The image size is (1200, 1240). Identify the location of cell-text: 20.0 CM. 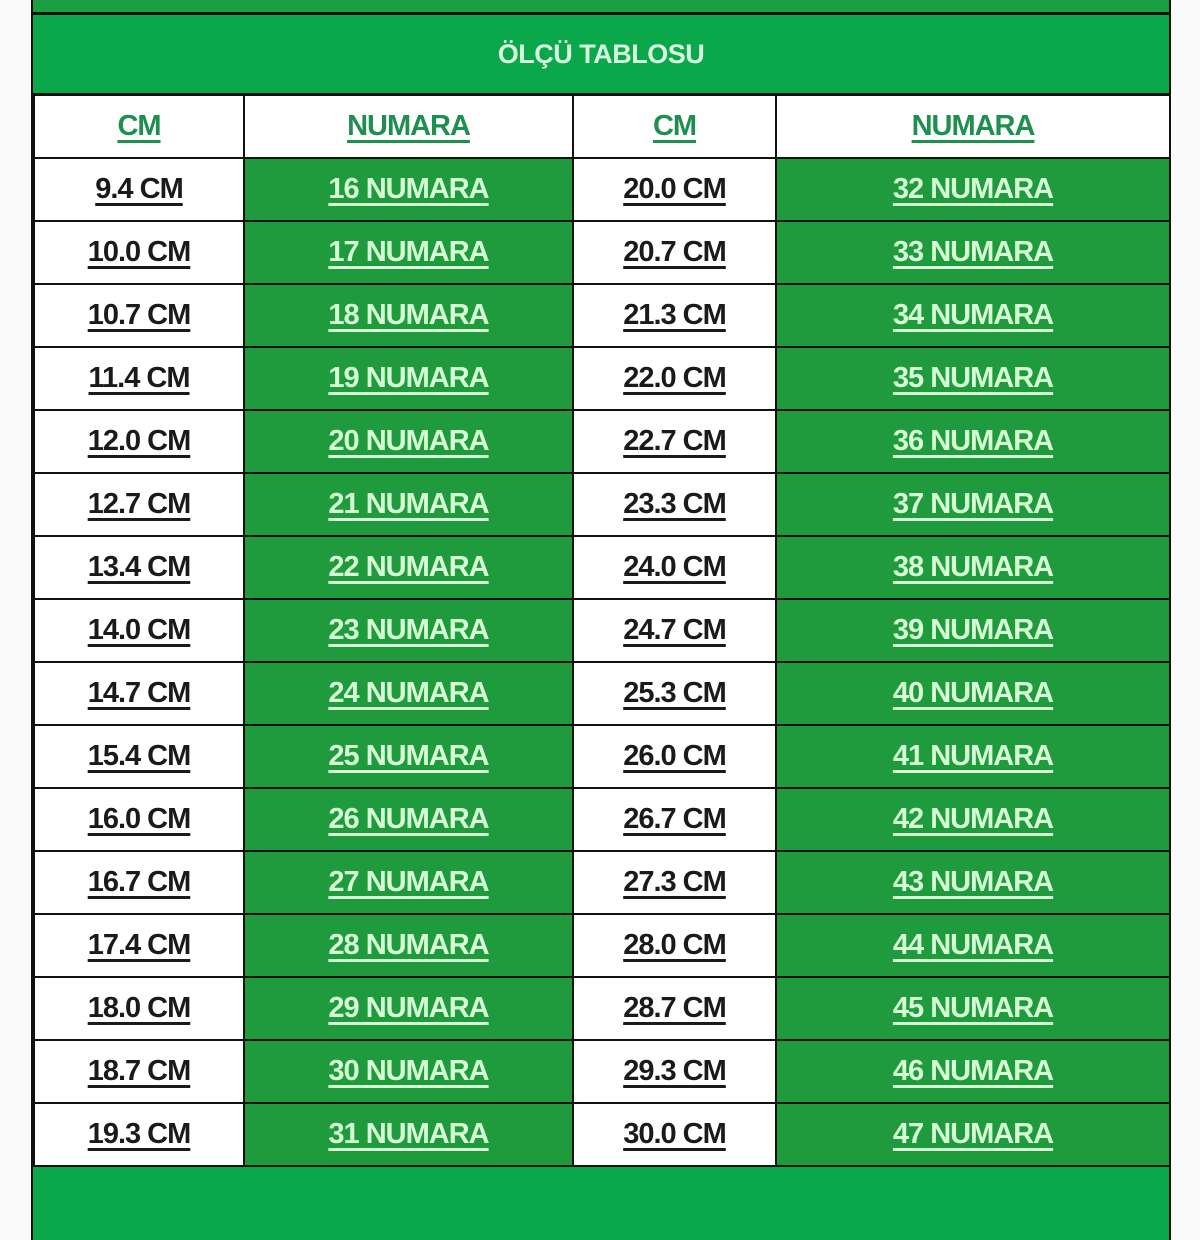
(675, 189).